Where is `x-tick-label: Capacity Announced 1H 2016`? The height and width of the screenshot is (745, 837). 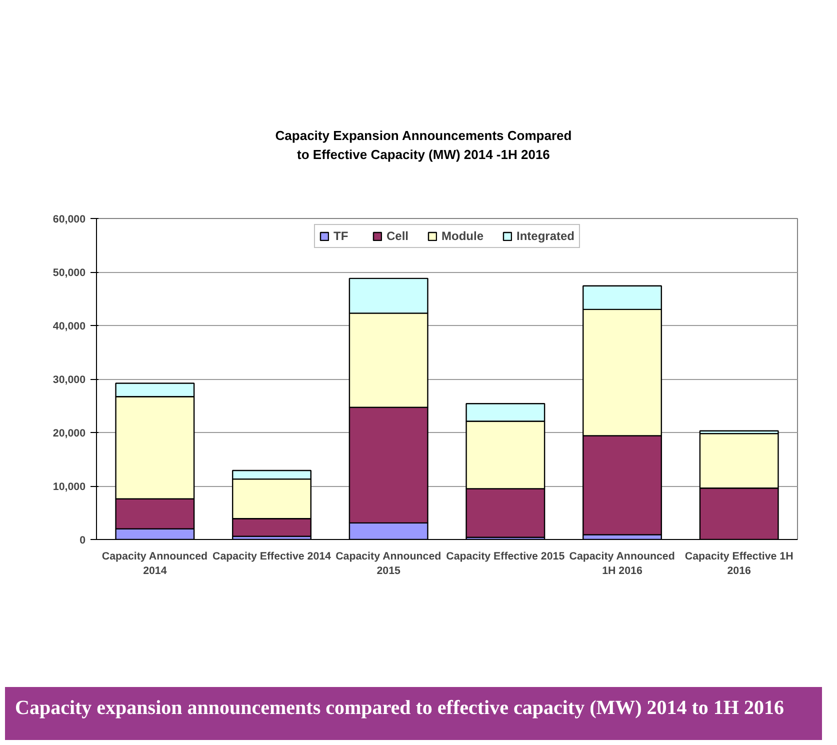 x-tick-label: Capacity Announced 1H 2016 is located at coordinates (622, 563).